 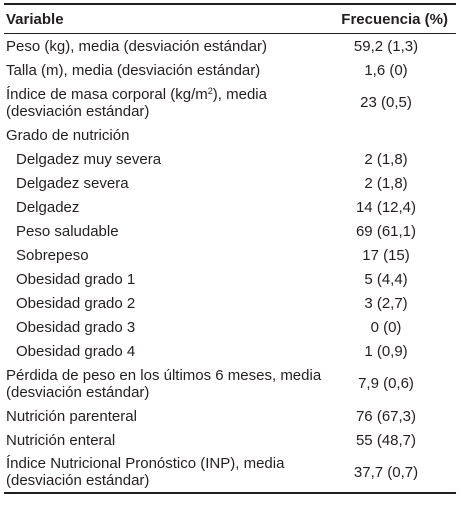 I want to click on row-value: 55 (48,7), so click(x=386, y=440).